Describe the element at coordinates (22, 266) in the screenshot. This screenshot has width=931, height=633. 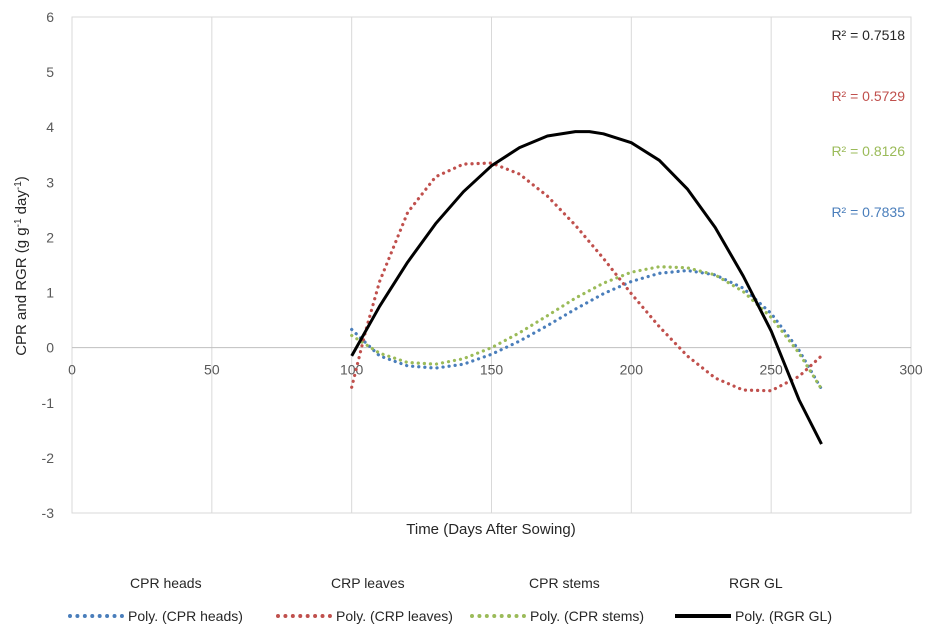
I see `y-axis-label: CPR and RGR (g g-1 day-1)` at that location.